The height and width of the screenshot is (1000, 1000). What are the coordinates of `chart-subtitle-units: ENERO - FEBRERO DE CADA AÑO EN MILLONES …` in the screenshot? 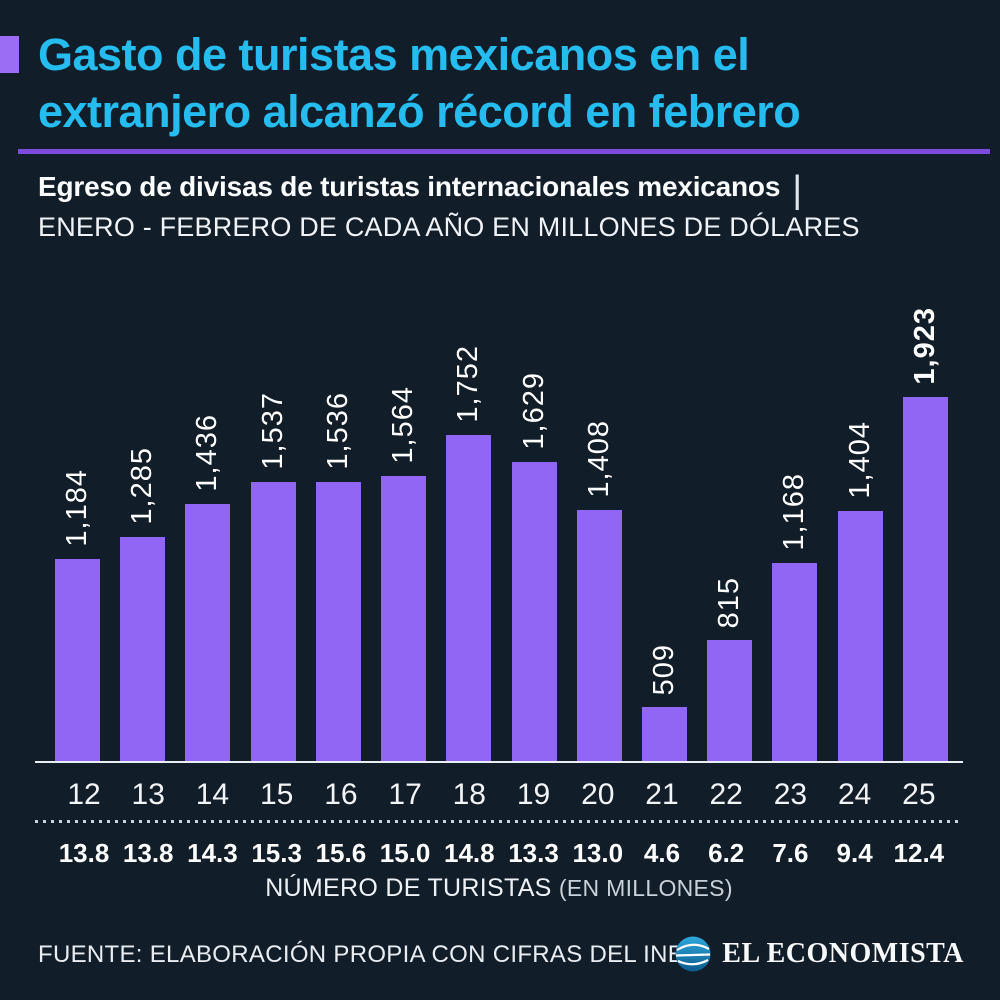 It's located at (449, 227).